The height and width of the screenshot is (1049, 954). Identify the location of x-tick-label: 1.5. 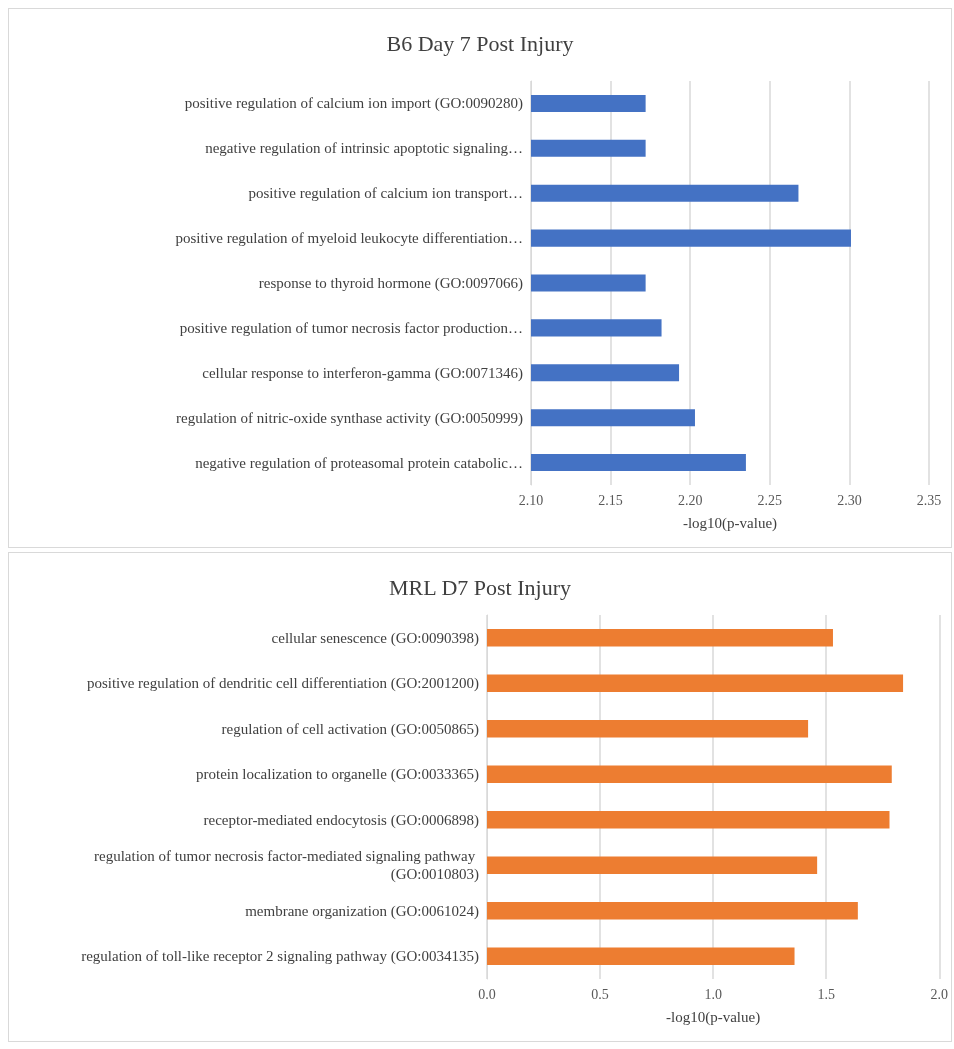
(826, 994).